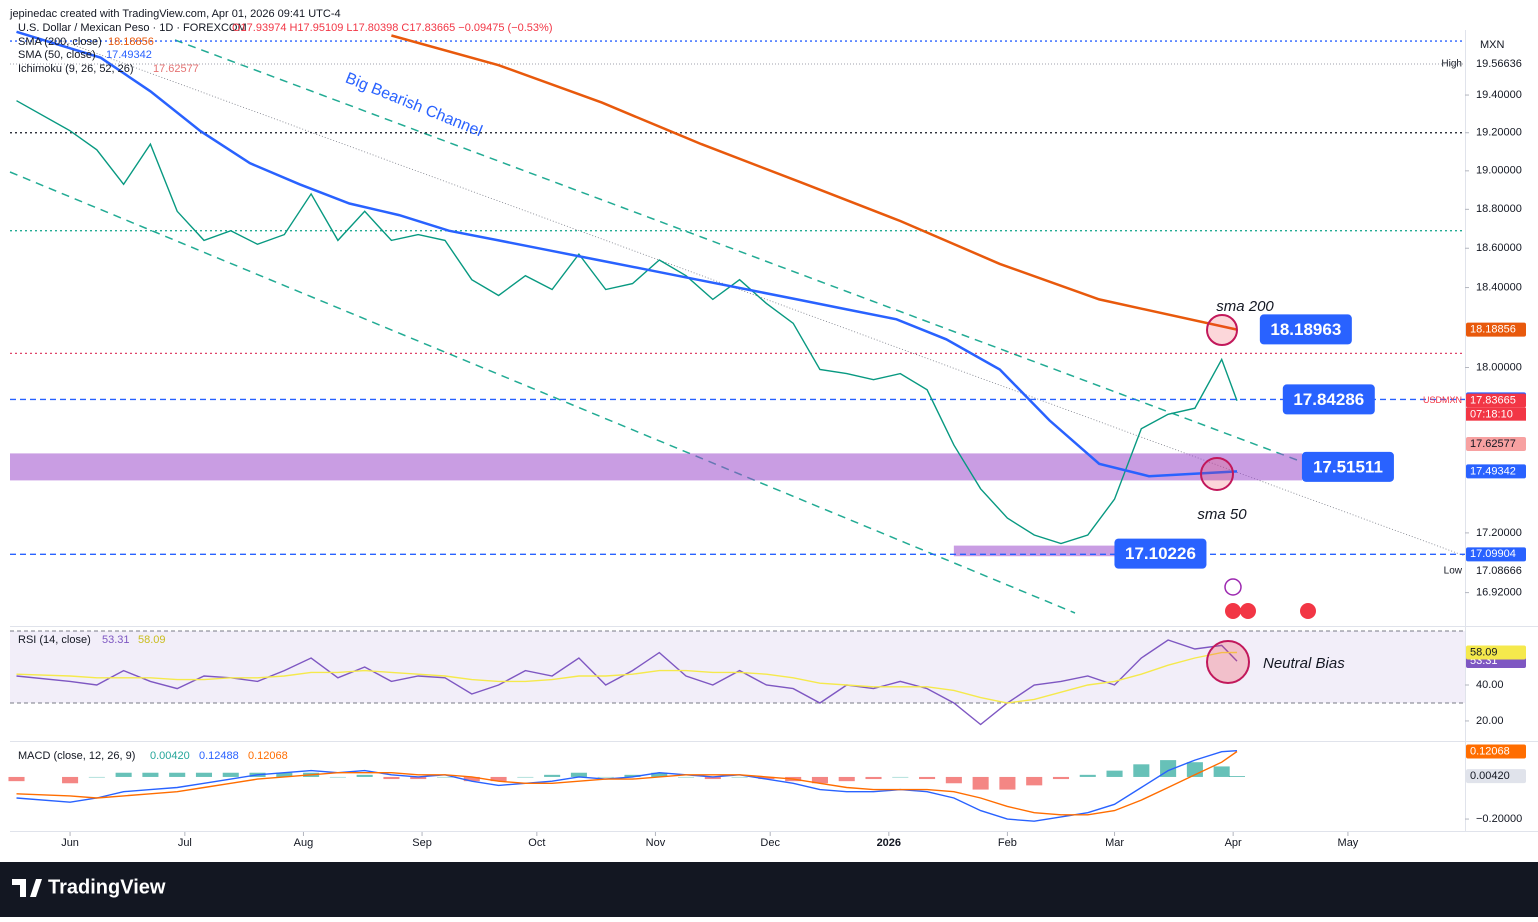 The height and width of the screenshot is (922, 1538). Describe the element at coordinates (1491, 415) in the screenshot. I see `countdown: 07:18:10` at that location.